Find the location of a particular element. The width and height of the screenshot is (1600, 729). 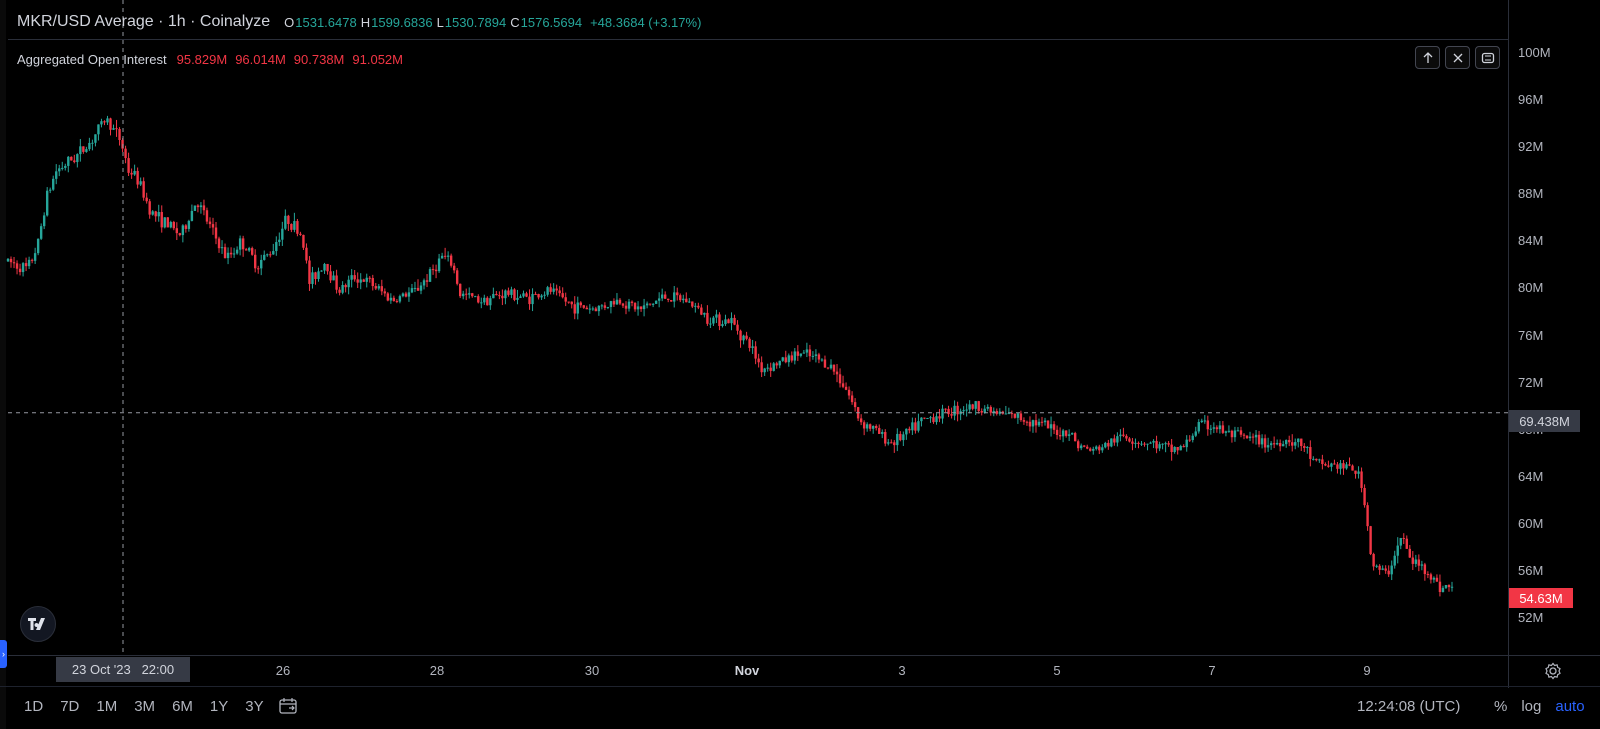

percent-scale-button: % is located at coordinates (1501, 706).